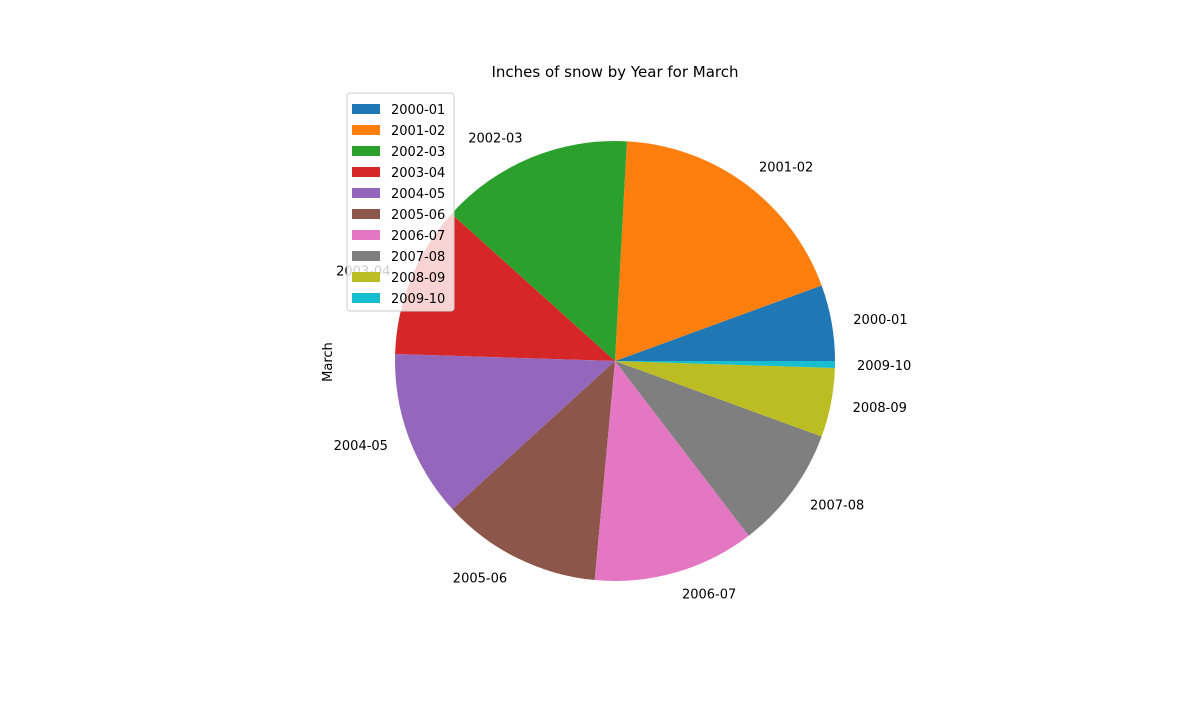 This screenshot has height=715, width=1200. Describe the element at coordinates (880, 320) in the screenshot. I see `slice-label-2000-01: 2000-01` at that location.